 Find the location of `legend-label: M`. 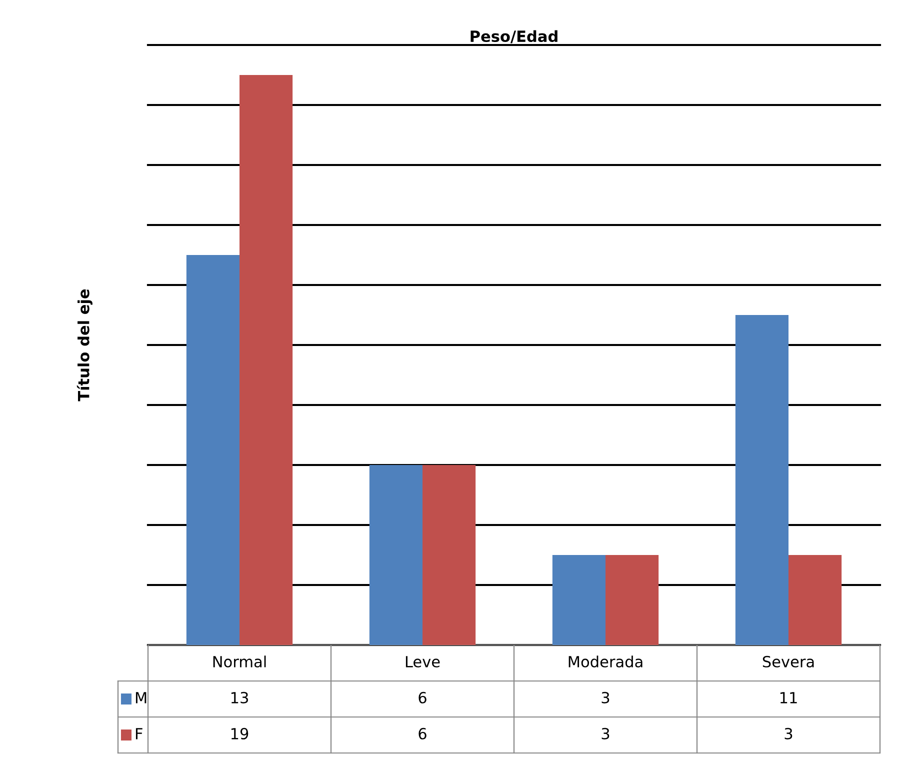

legend-label: M is located at coordinates (141, 698).